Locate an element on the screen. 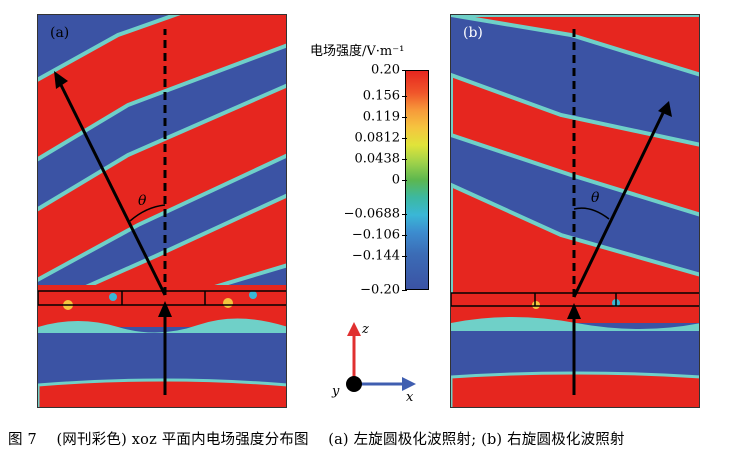 Image resolution: width=734 pixels, height=452 pixels. panel-b-angle: θ is located at coordinates (595, 198).